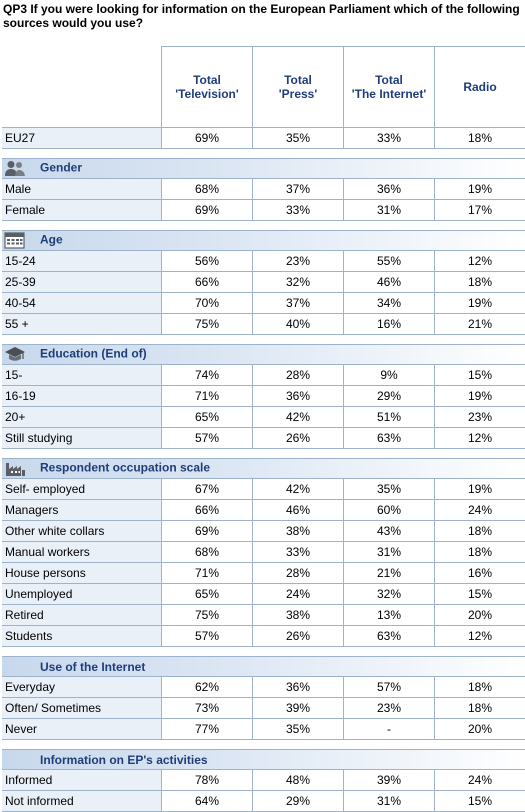 Image resolution: width=525 pixels, height=812 pixels. Describe the element at coordinates (480, 573) in the screenshot. I see `cell-value: 16%` at that location.